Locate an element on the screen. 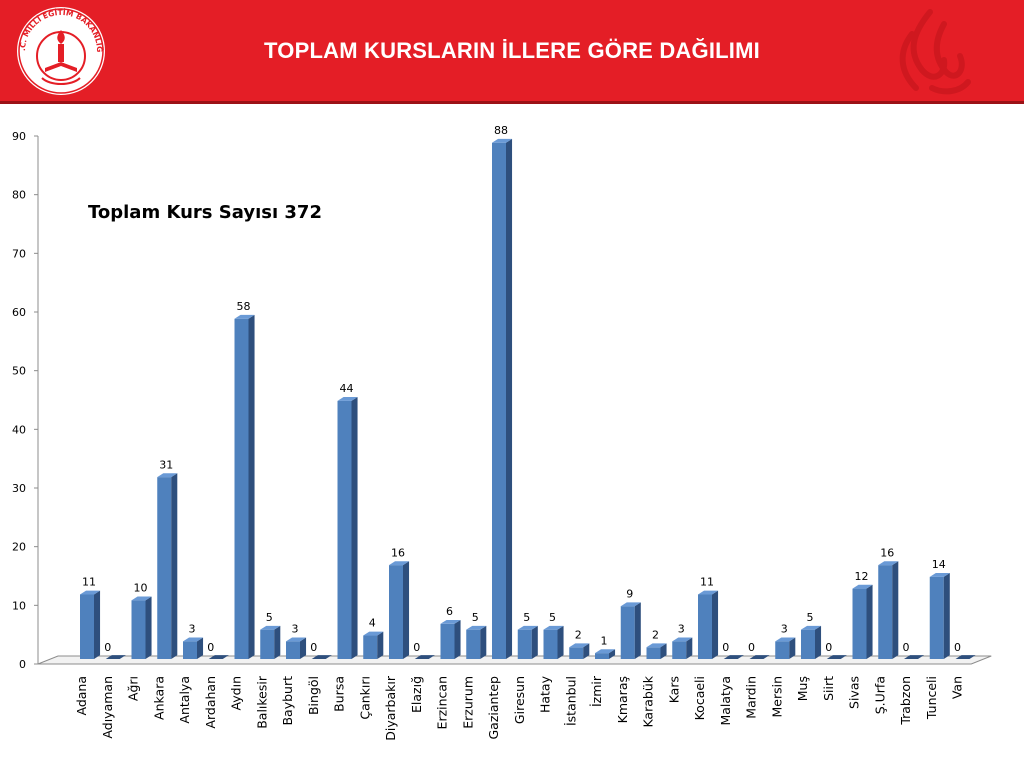 The image size is (1024, 768). category-label: Gaziantep is located at coordinates (493, 708).